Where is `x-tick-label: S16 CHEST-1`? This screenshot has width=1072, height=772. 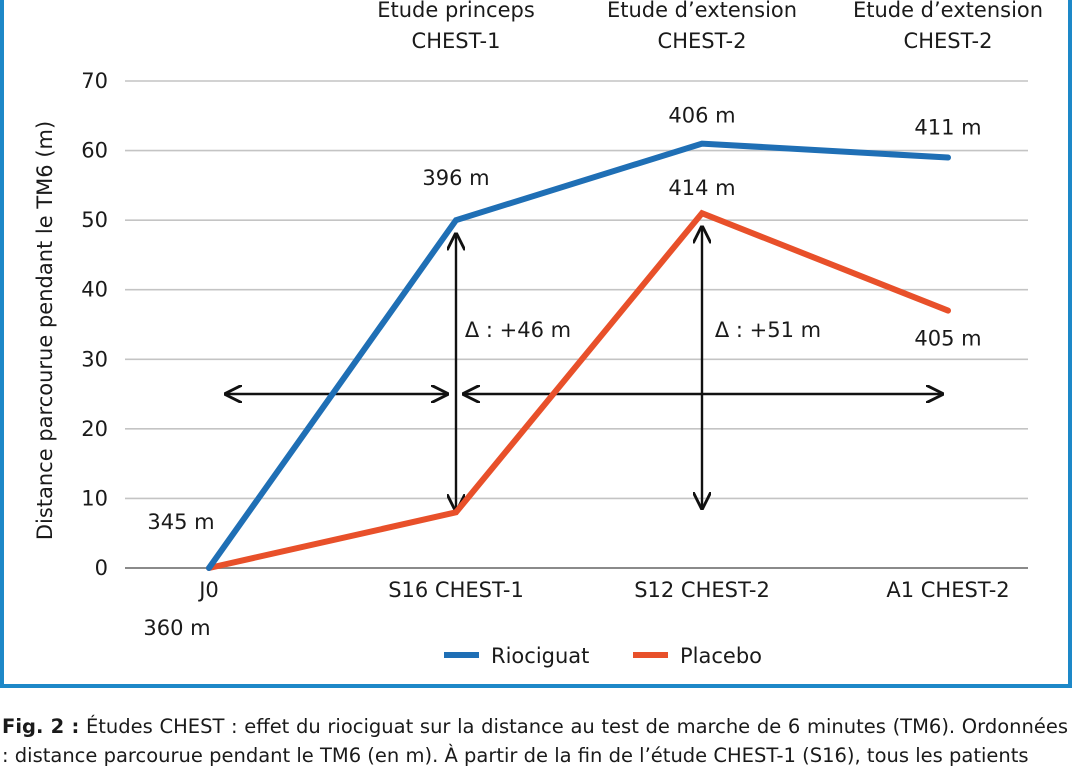 x-tick-label: S16 CHEST-1 is located at coordinates (456, 590).